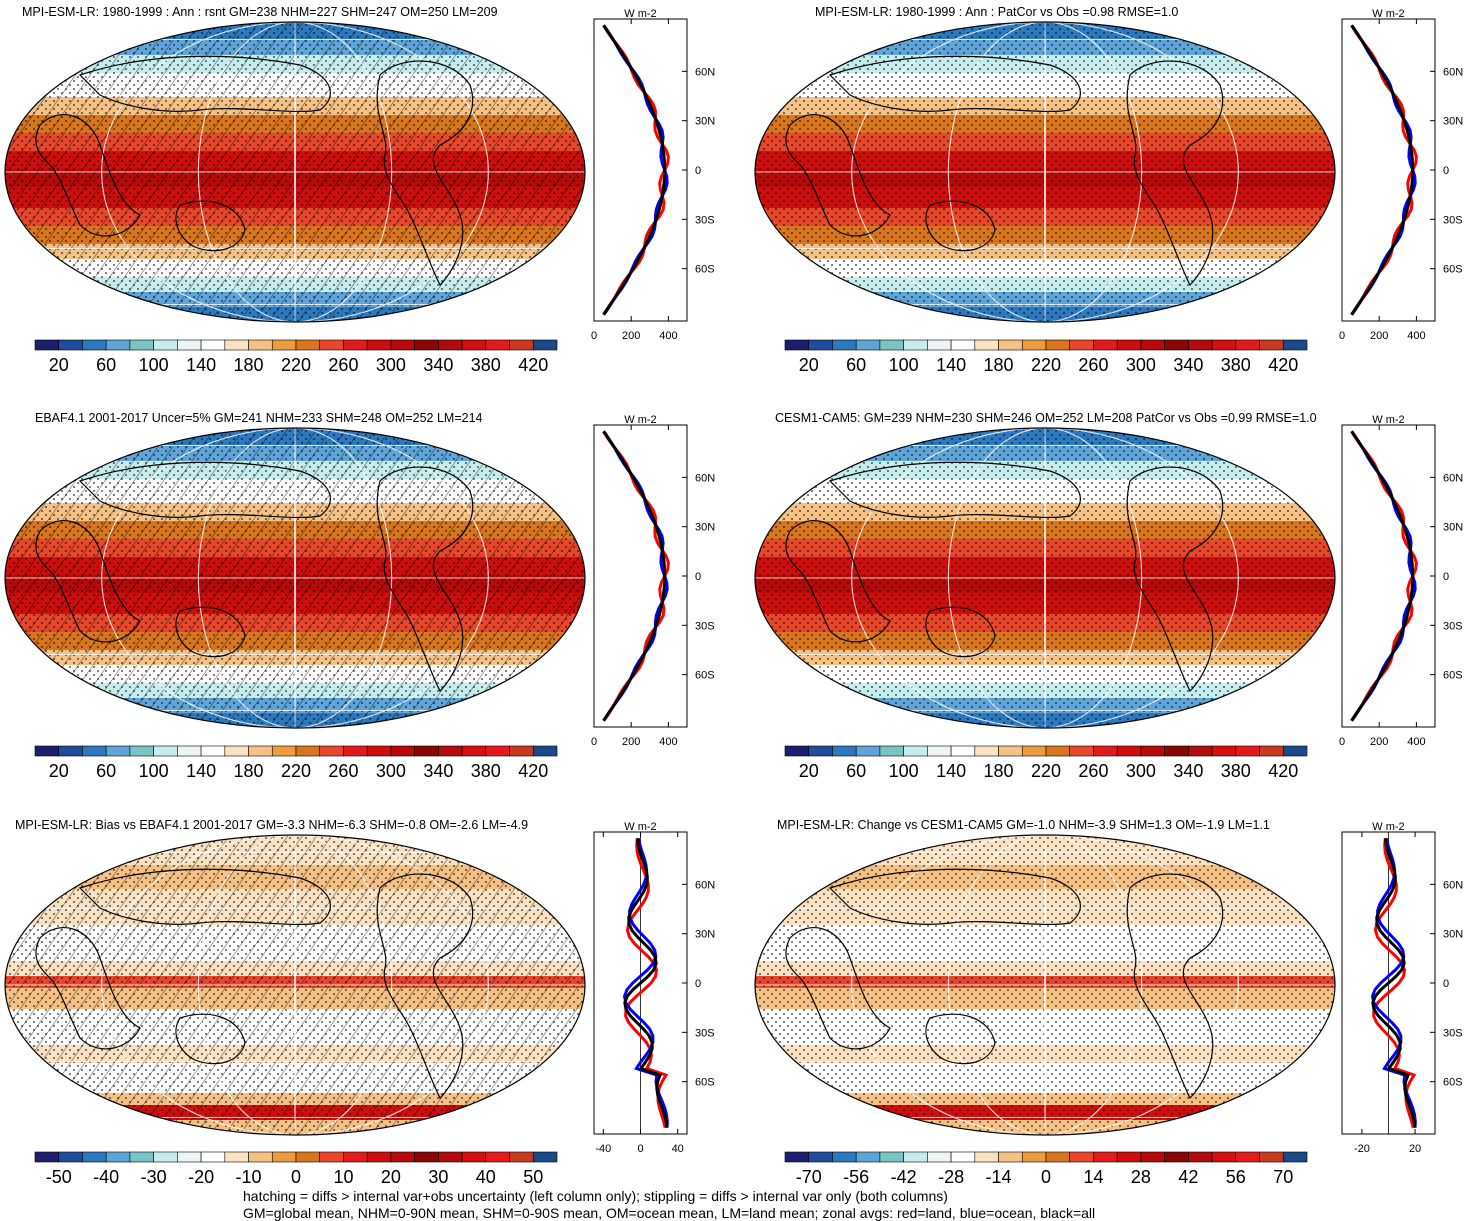  Describe the element at coordinates (809, 1177) in the screenshot. I see `colorbar-tick-label: -70` at that location.